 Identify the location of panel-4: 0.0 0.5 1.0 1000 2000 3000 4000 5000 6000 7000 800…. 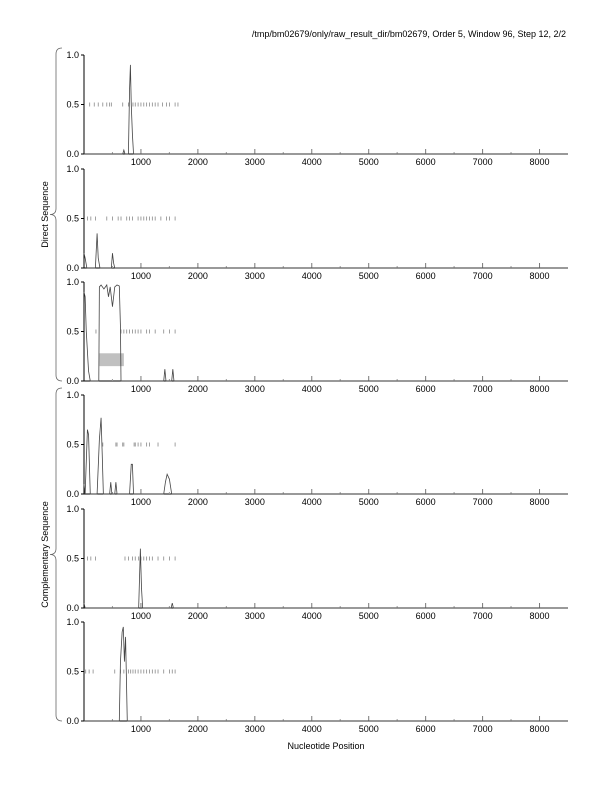
(317, 448).